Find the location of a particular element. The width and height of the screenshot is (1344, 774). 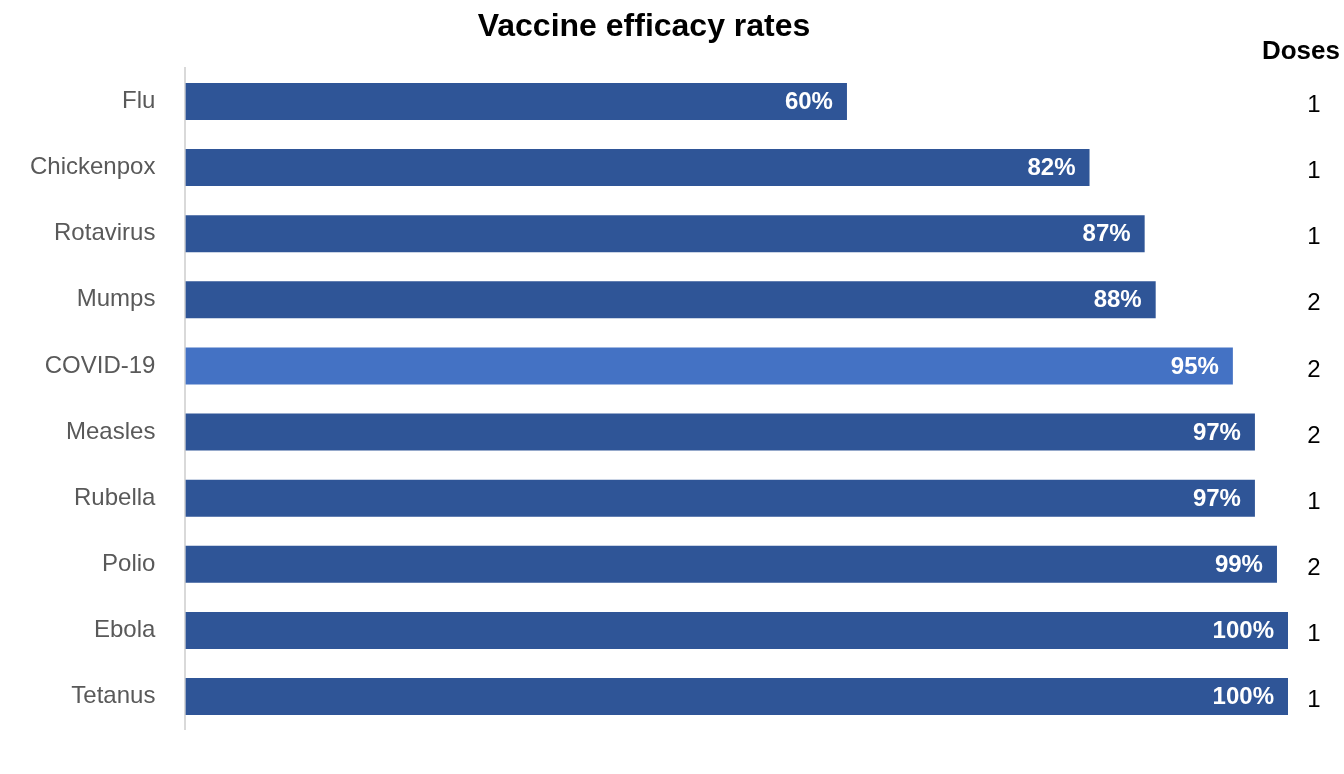

text: Doses is located at coordinates (1300, 50).